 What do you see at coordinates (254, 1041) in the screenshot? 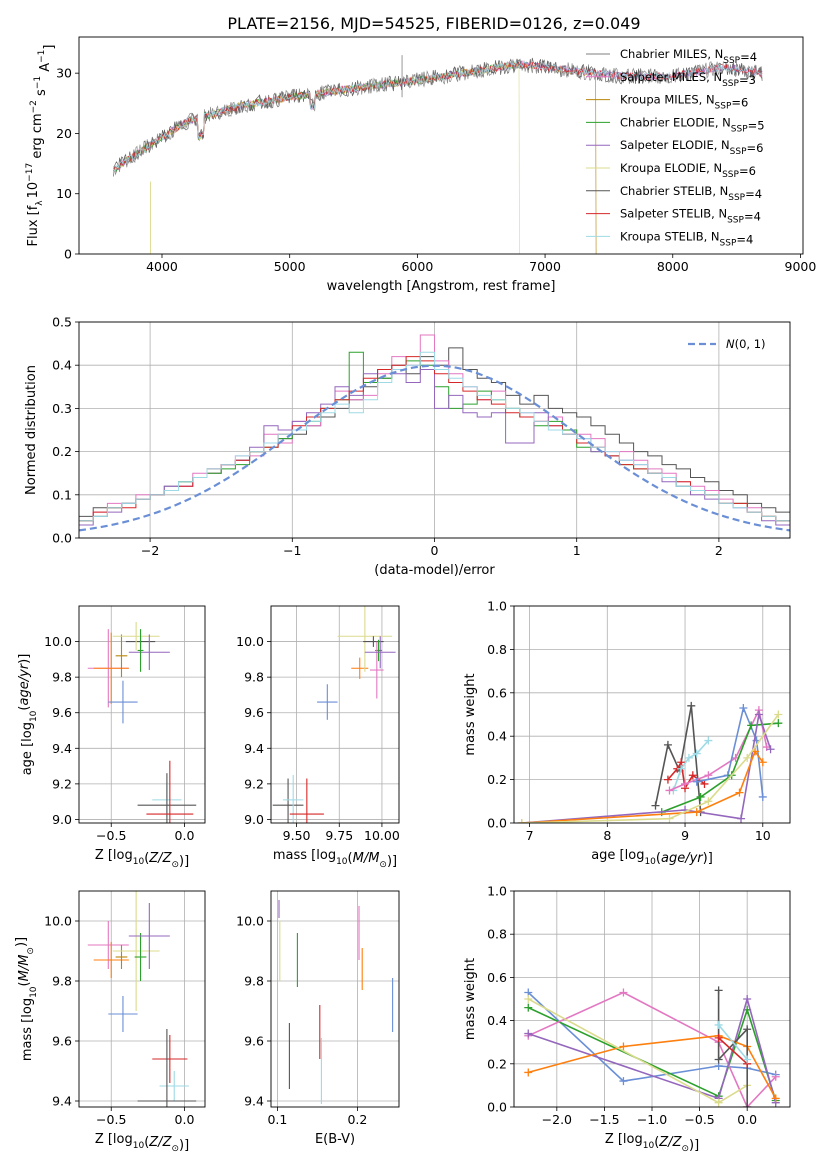
I see `y-tick-label: 9.6` at bounding box center [254, 1041].